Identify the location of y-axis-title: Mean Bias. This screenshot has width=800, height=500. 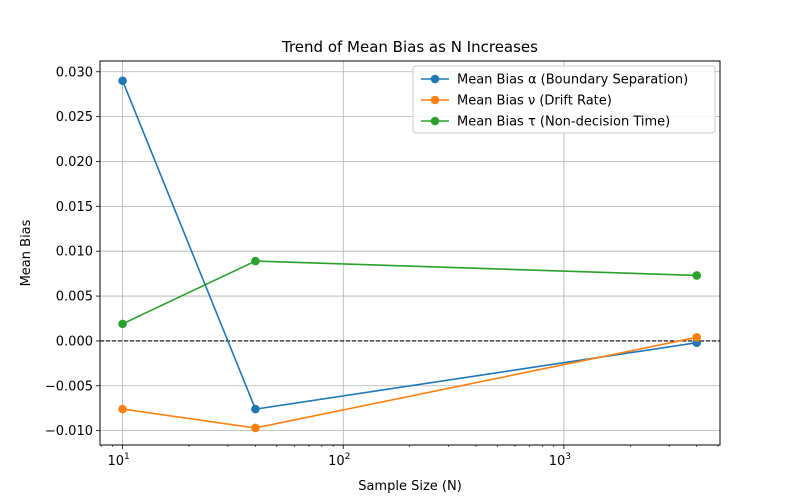
(26, 252).